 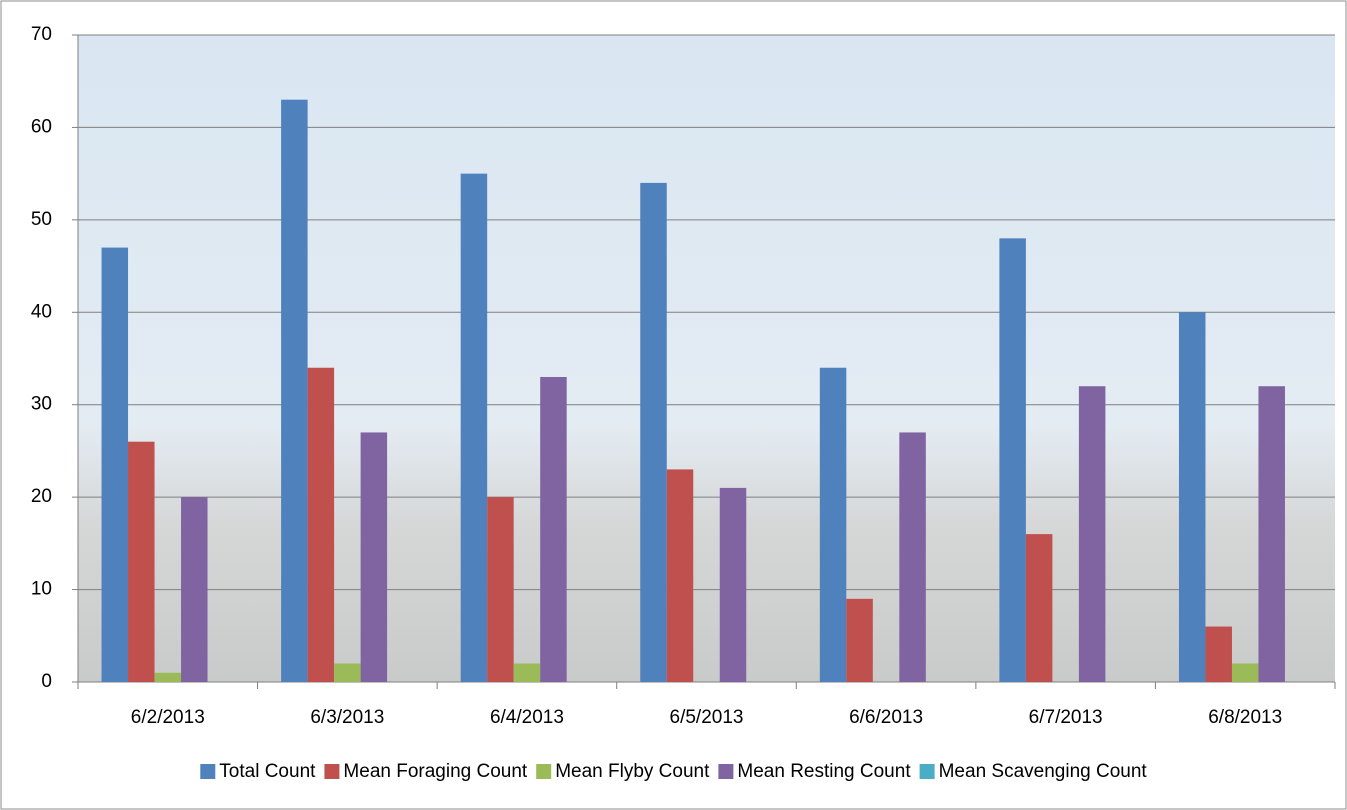 I want to click on y-tick-label: 30, so click(x=41, y=404).